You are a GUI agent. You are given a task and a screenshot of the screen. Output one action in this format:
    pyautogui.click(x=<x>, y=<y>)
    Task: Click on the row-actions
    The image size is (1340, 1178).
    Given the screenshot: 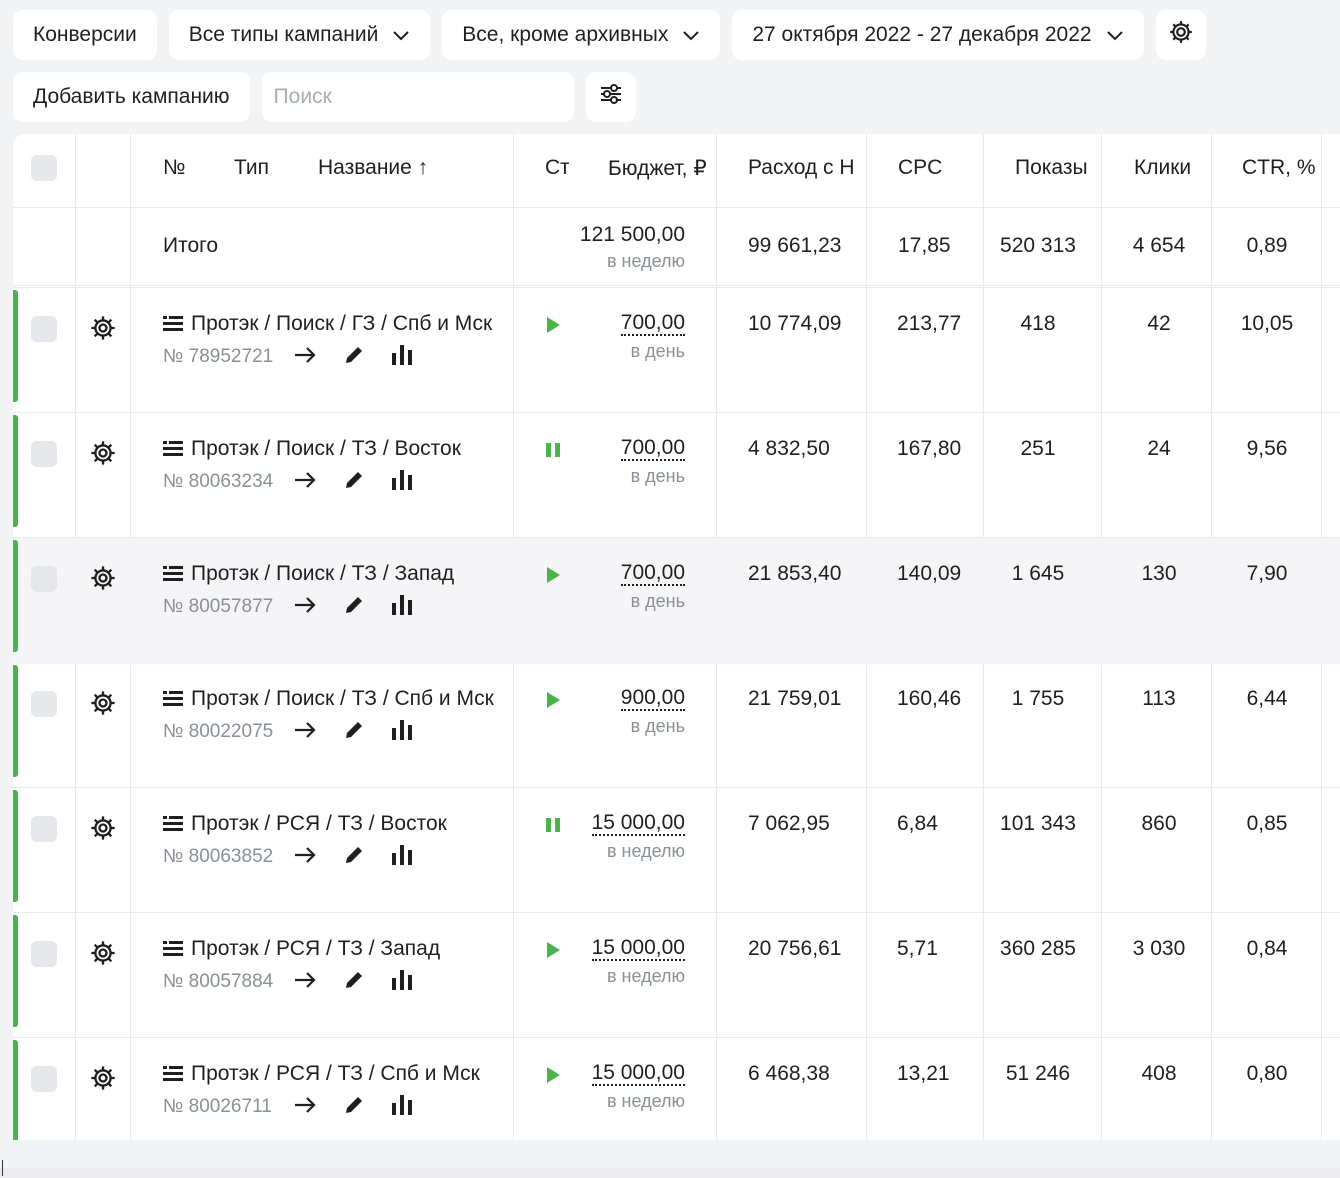 What is the action you would take?
    pyautogui.click(x=353, y=605)
    